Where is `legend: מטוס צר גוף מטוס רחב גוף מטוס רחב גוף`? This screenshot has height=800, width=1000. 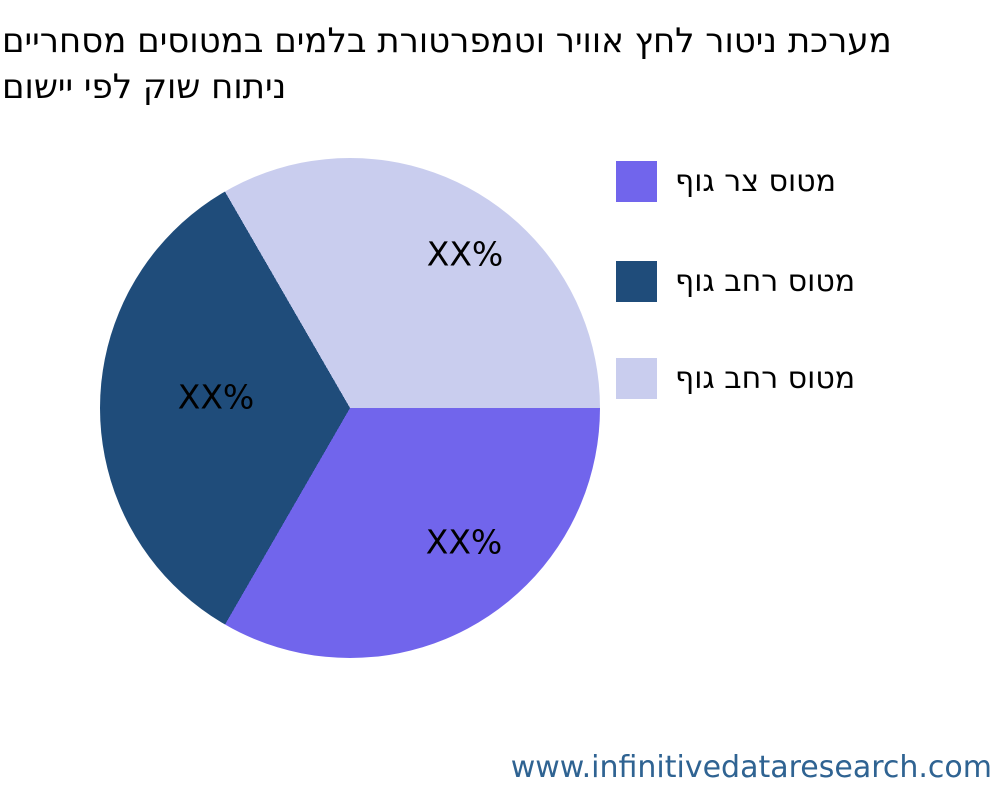
legend: מטוס צר גוף מטוס רחב גוף מטוס רחב גוף is located at coordinates (806, 286).